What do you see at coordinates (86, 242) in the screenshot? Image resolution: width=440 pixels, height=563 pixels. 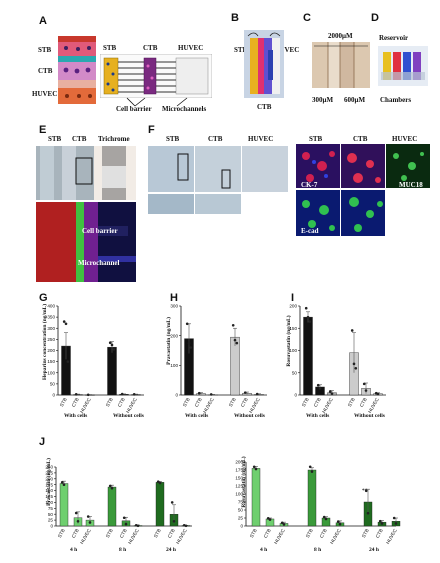 I see `fluorescence-barrier-image` at bounding box center [86, 242].